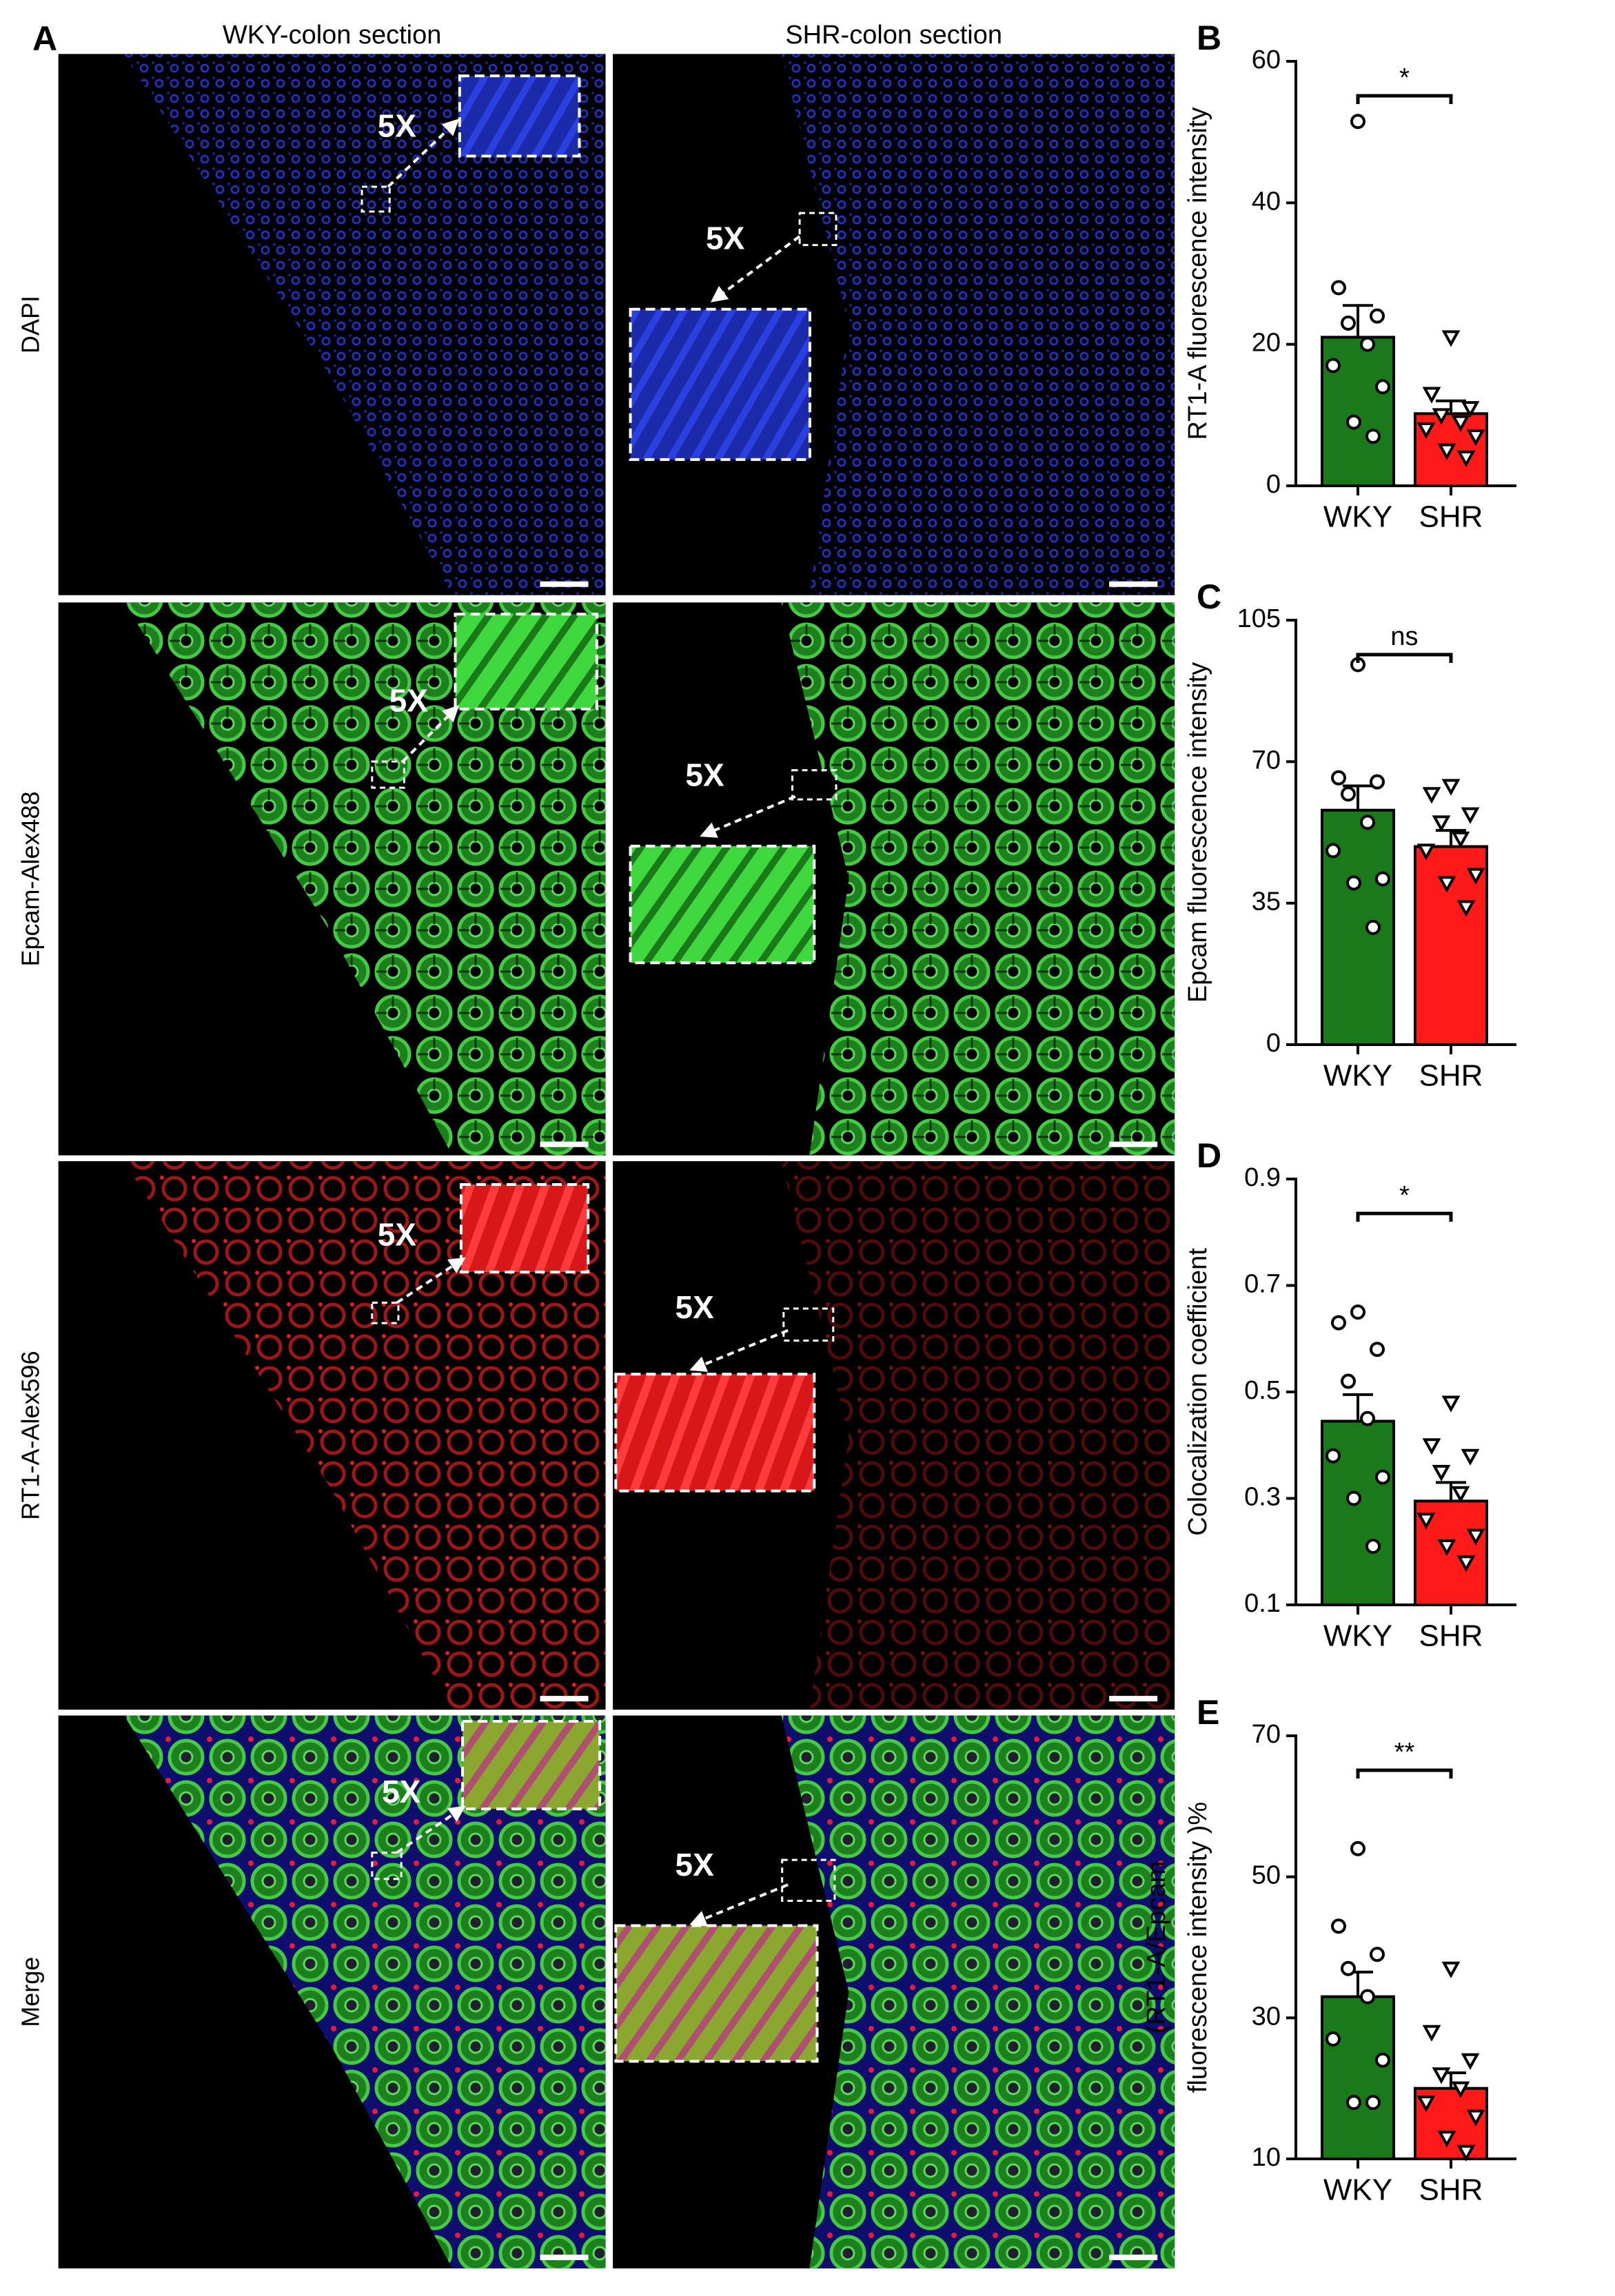 The width and height of the screenshot is (1615, 2296). Describe the element at coordinates (1266, 2157) in the screenshot. I see `y-tick-label: 10` at that location.